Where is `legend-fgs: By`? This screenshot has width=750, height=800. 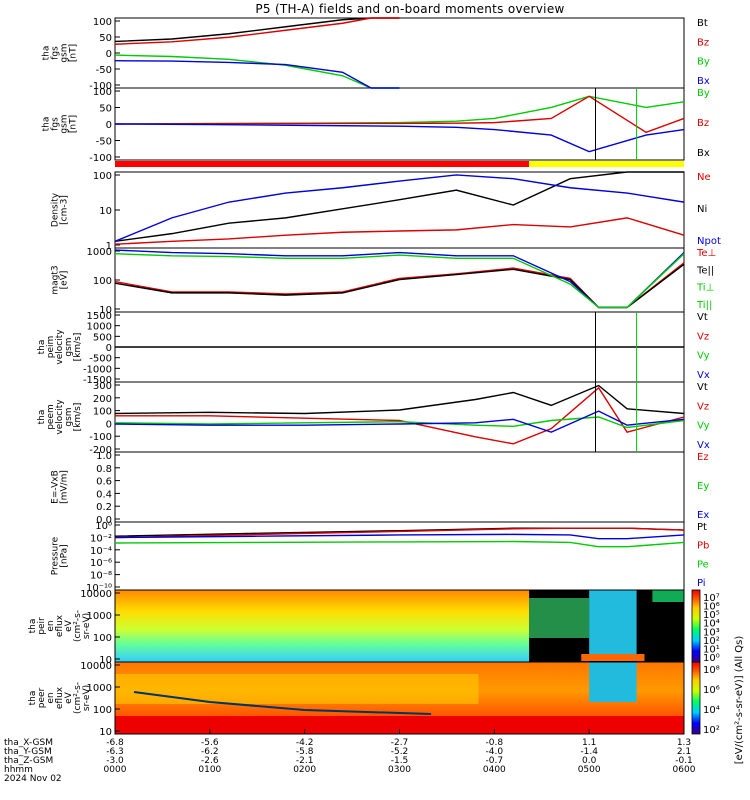 legend-fgs: By is located at coordinates (703, 62).